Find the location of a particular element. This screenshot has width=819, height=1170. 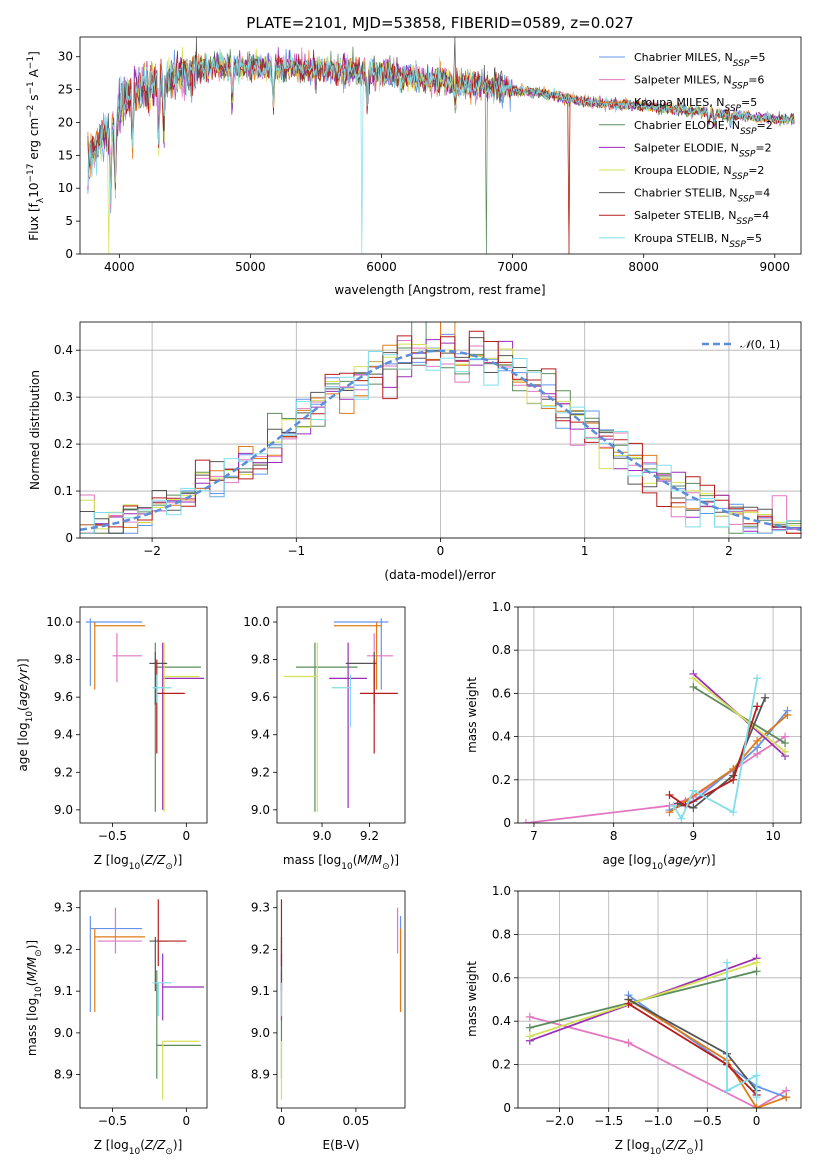

label-part: Kroupa ELODIE, N is located at coordinates (683, 170).